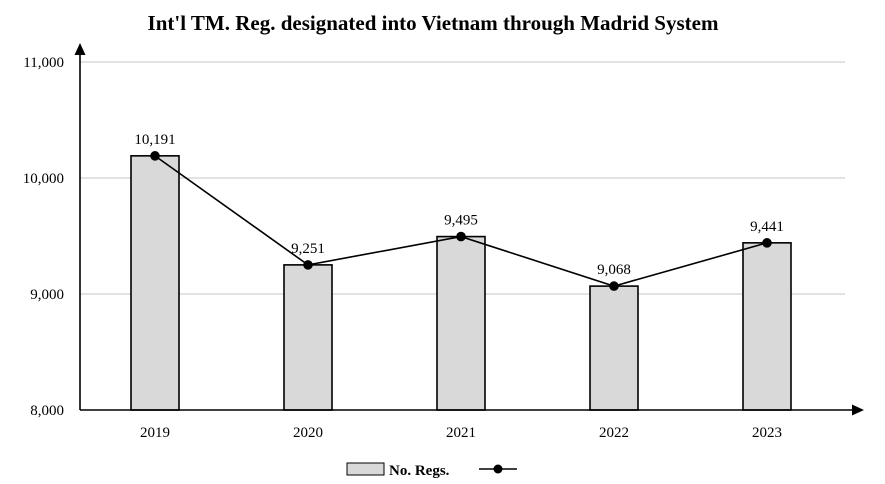 This screenshot has width=885, height=484. I want to click on y-tick-label: 10,000, so click(43, 179).